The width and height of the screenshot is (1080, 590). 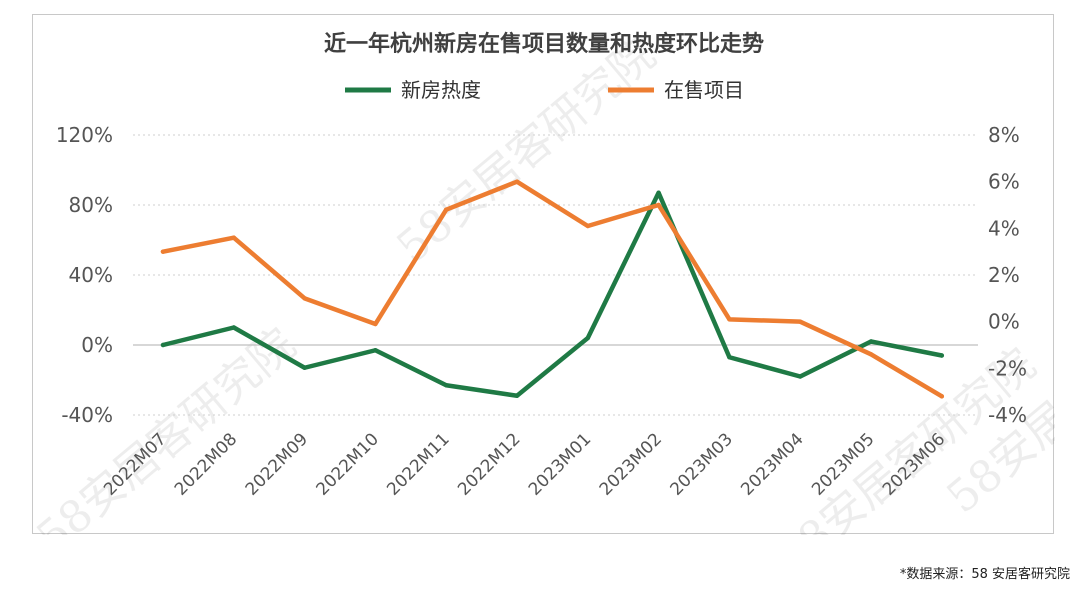 I want to click on legend: 新房热度 在售项目, so click(x=544, y=90).